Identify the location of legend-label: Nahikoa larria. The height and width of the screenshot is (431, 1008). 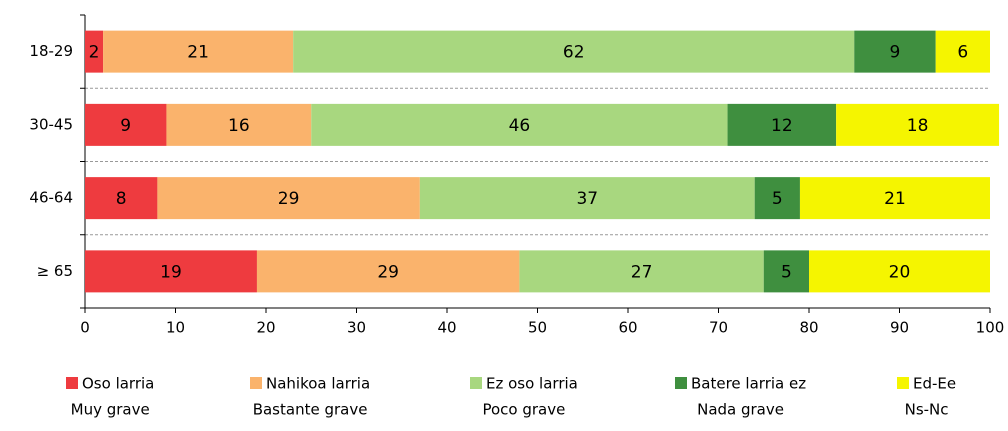
(318, 384).